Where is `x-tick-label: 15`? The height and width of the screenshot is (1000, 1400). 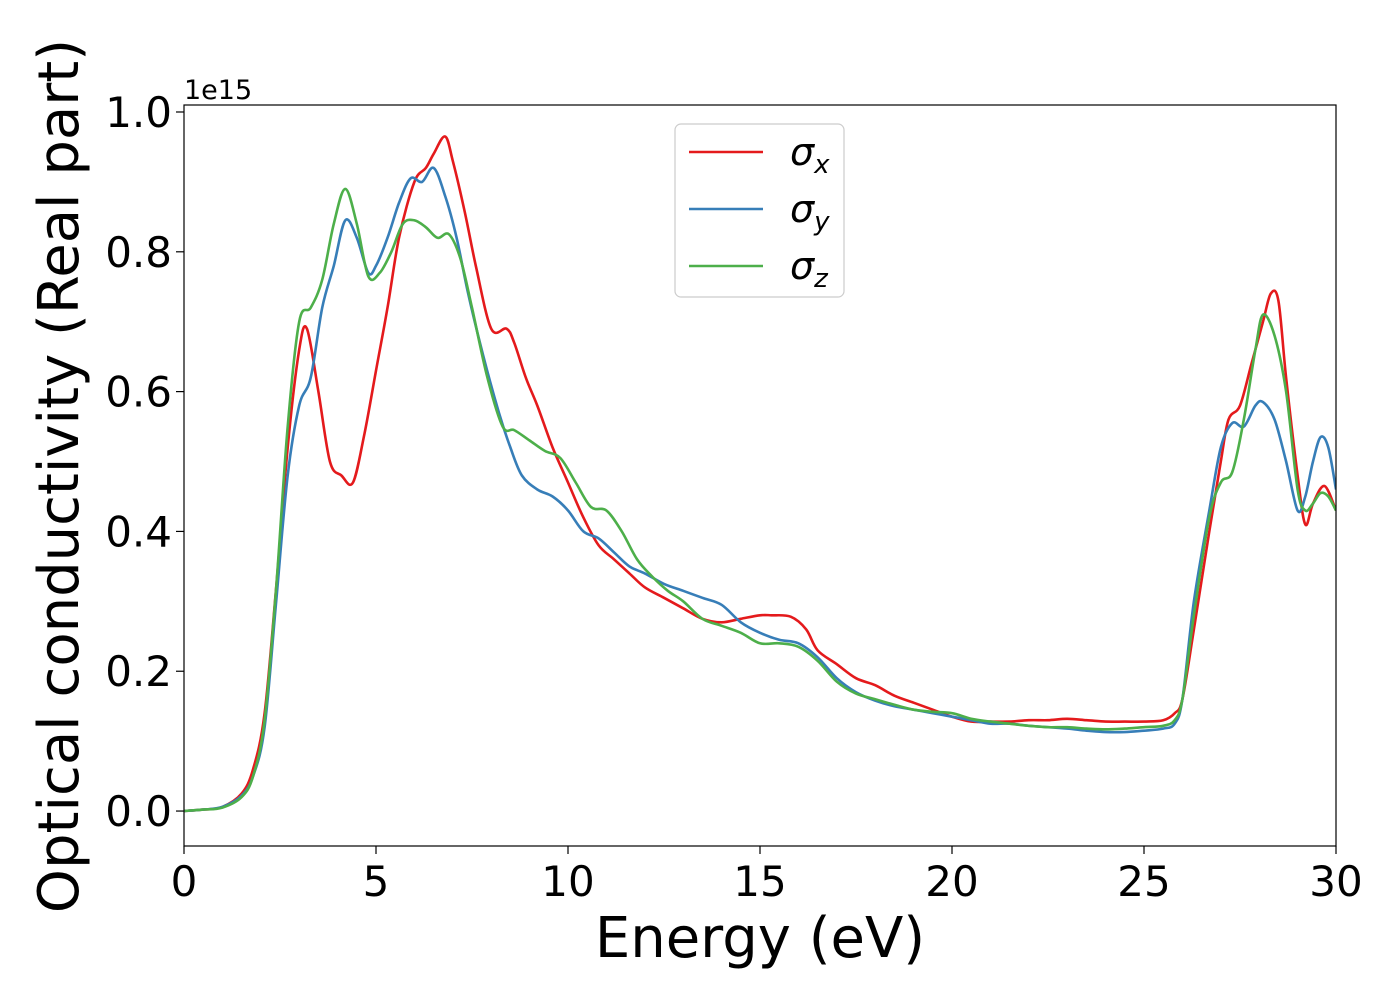 x-tick-label: 15 is located at coordinates (759, 881).